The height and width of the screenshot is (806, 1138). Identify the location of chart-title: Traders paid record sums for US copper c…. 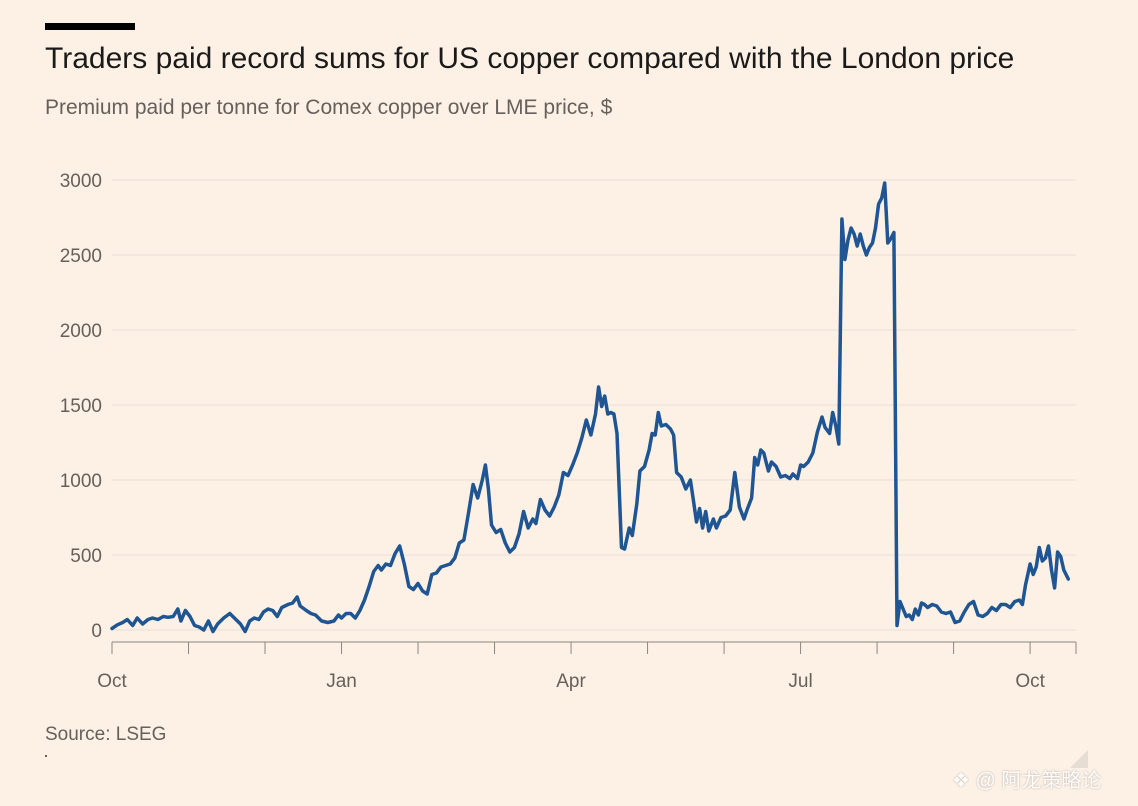
(530, 58).